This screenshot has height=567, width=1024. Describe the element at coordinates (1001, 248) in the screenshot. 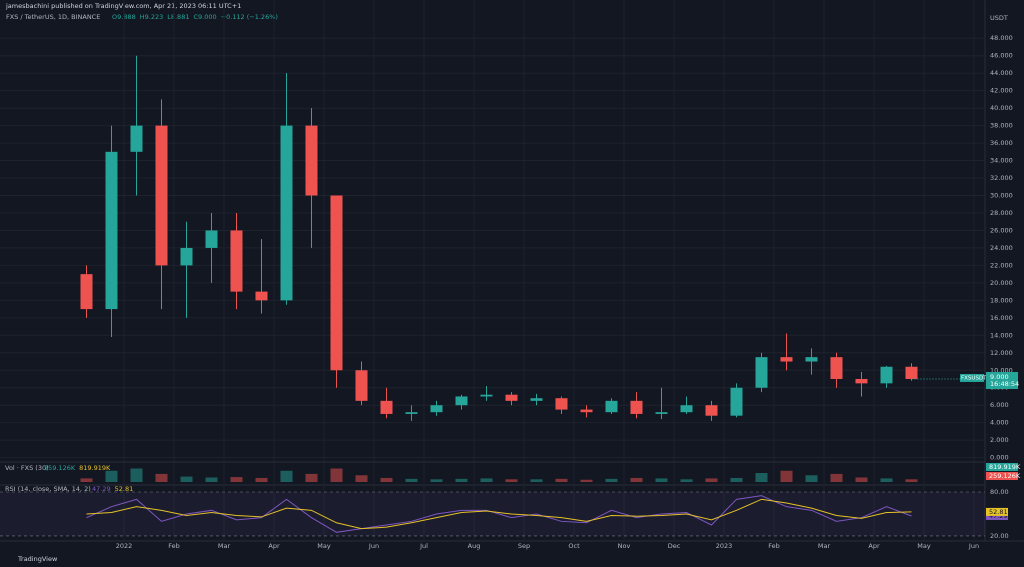

I see `y-tick-label: 24.000` at that location.